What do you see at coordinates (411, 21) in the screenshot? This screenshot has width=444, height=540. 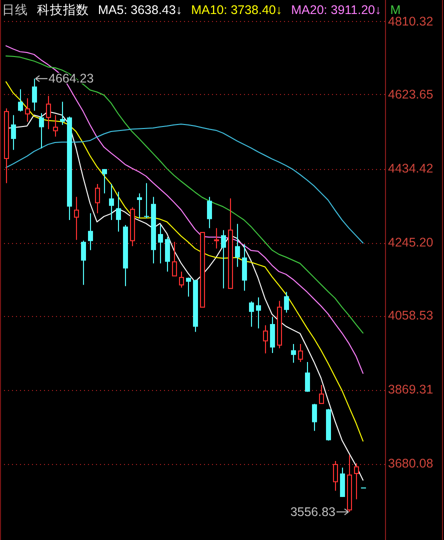 I see `y-tick-label: 4810.32` at bounding box center [411, 21].